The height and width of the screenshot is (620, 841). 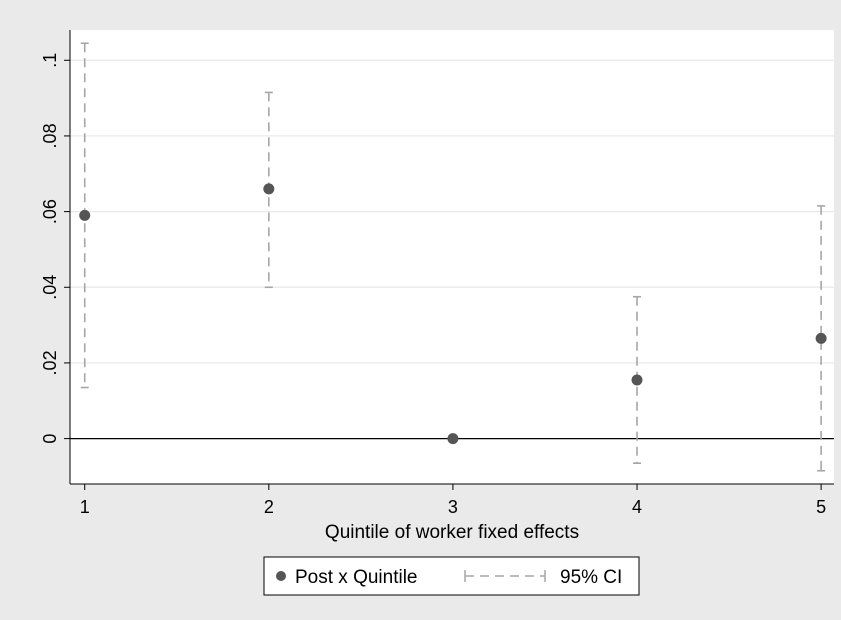 I want to click on x-axis-title: Quintile of worker fixed effects, so click(x=452, y=532).